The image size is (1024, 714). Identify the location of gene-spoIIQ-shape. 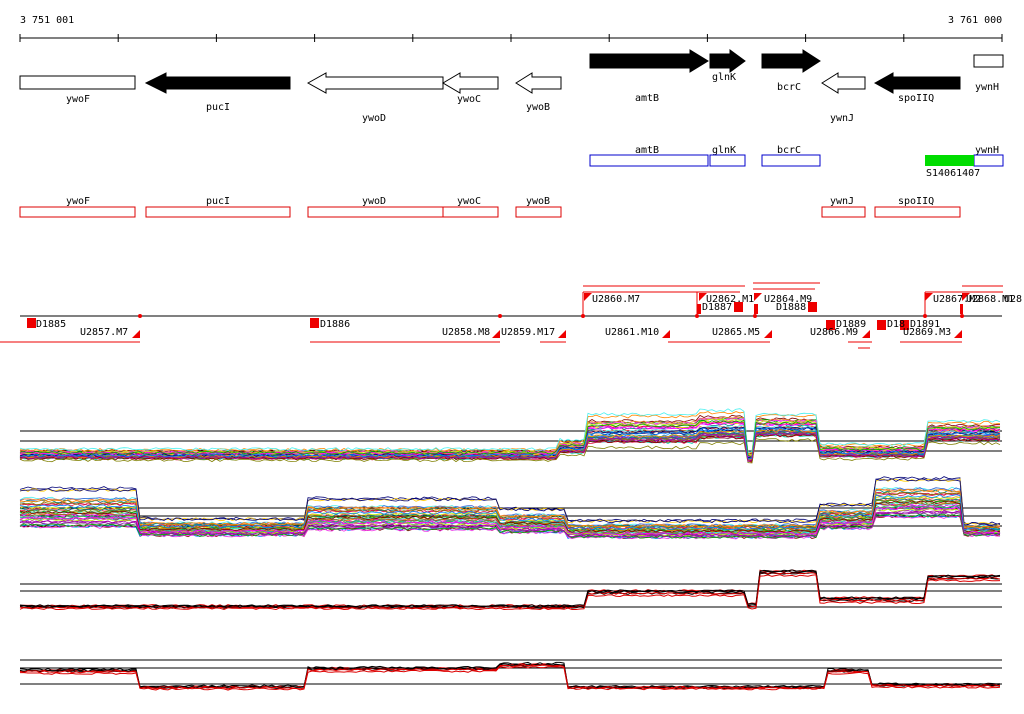
(917, 83).